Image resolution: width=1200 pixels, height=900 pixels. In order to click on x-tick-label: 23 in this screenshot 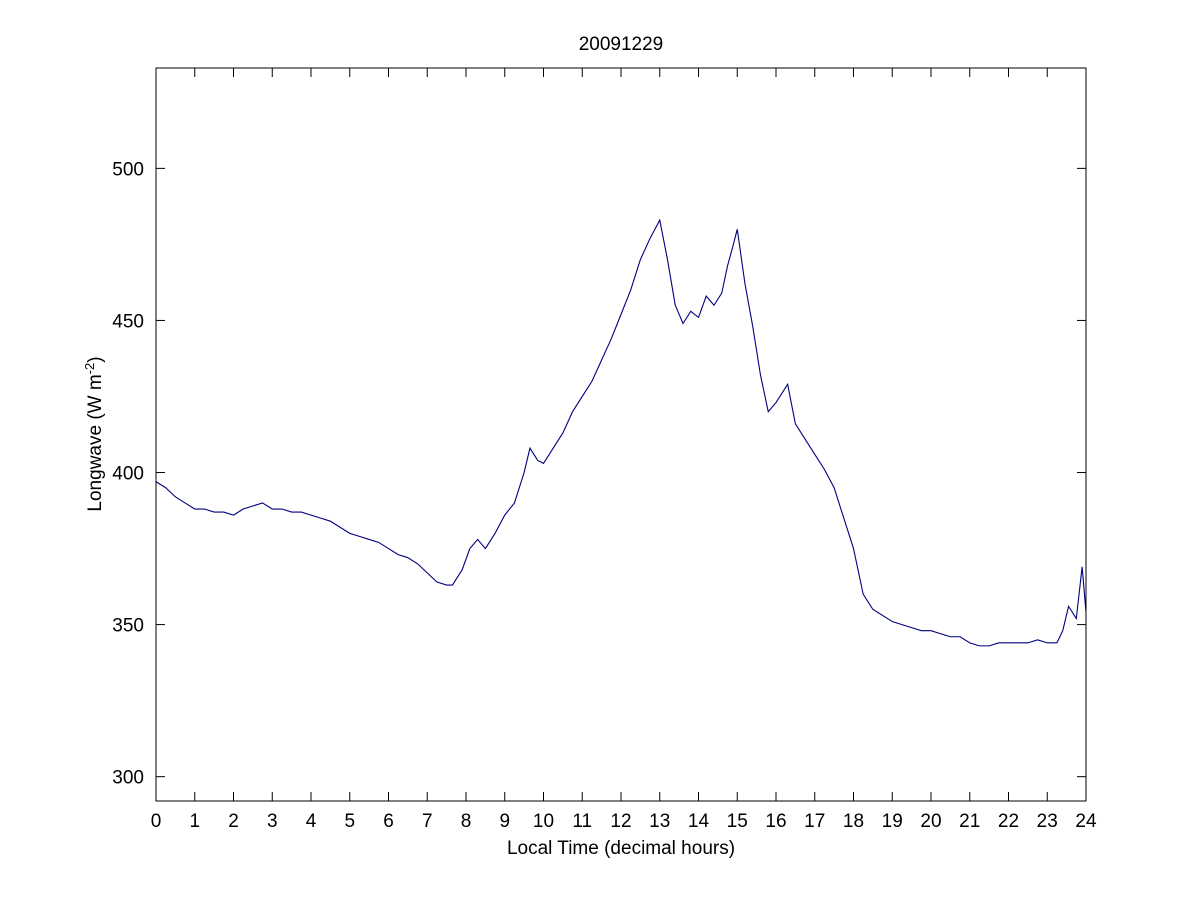, I will do `click(1047, 821)`.